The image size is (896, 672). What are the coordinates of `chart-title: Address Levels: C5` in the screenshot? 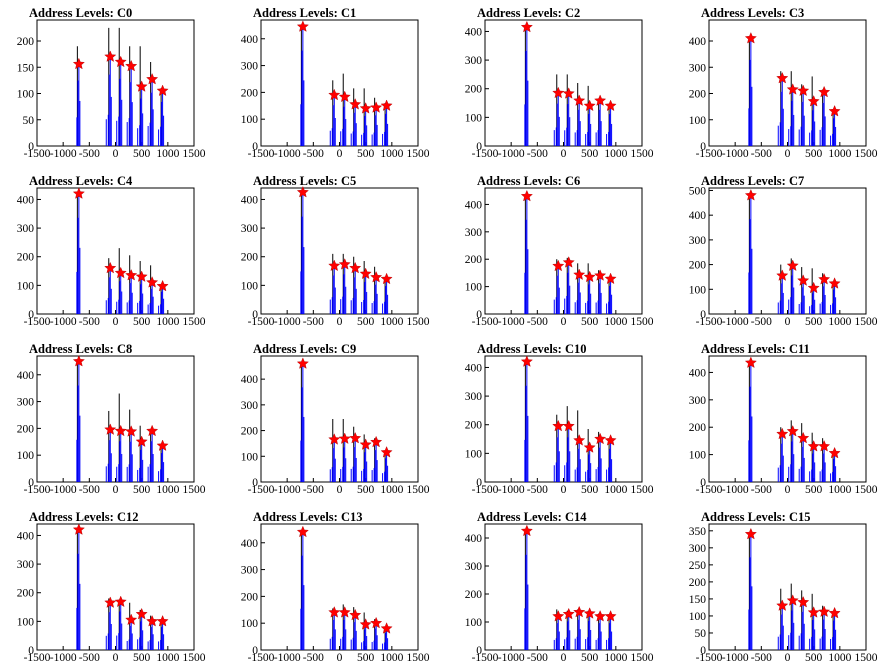 It's located at (304, 181).